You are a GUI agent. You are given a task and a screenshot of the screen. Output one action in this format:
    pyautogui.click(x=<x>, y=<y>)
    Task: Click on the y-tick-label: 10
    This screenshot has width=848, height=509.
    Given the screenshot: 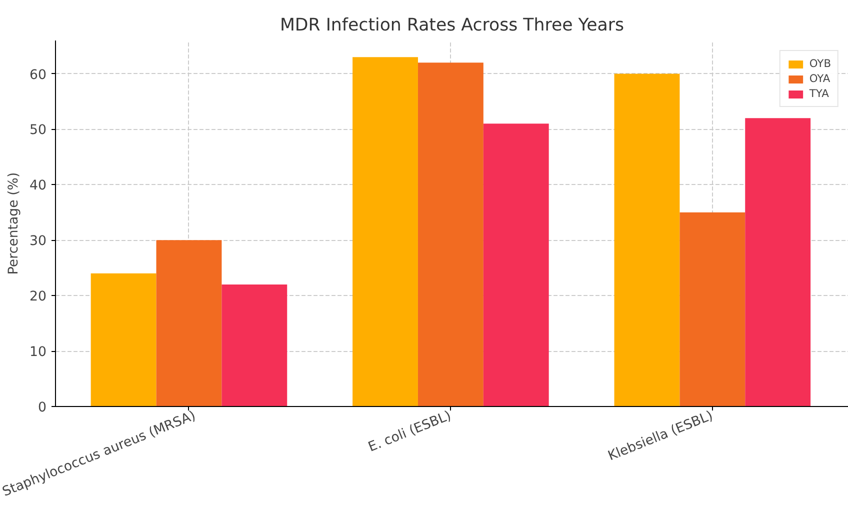 What is the action you would take?
    pyautogui.click(x=38, y=352)
    